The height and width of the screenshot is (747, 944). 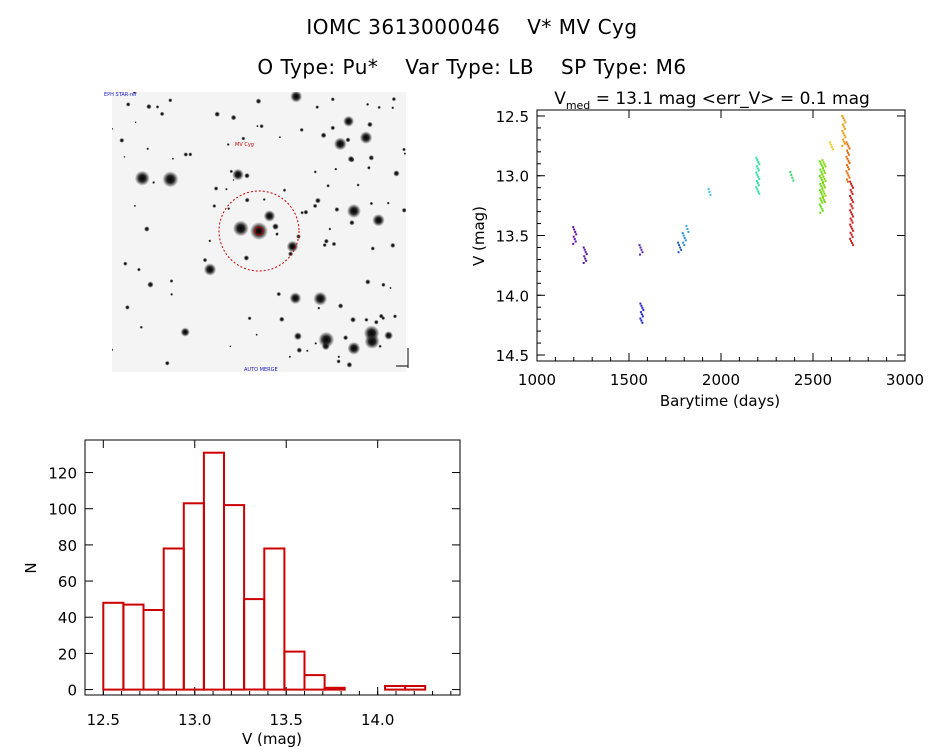 I want to click on chart-title-line1: IOMC 3613000046 V* MV Cyg, so click(x=472, y=27).